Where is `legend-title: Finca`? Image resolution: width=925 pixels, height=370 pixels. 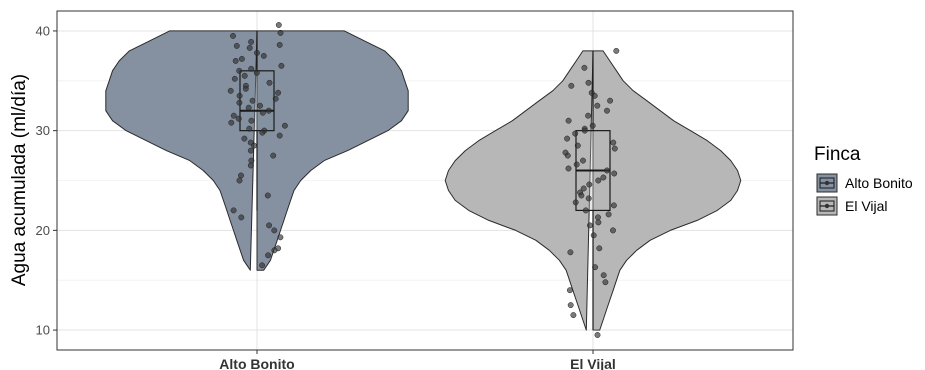
legend-title: Finca is located at coordinates (837, 154).